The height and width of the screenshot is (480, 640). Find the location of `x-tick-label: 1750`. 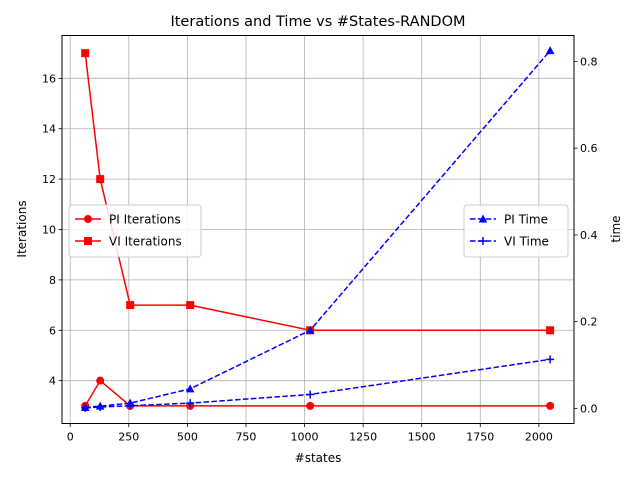

x-tick-label: 1750 is located at coordinates (480, 437).